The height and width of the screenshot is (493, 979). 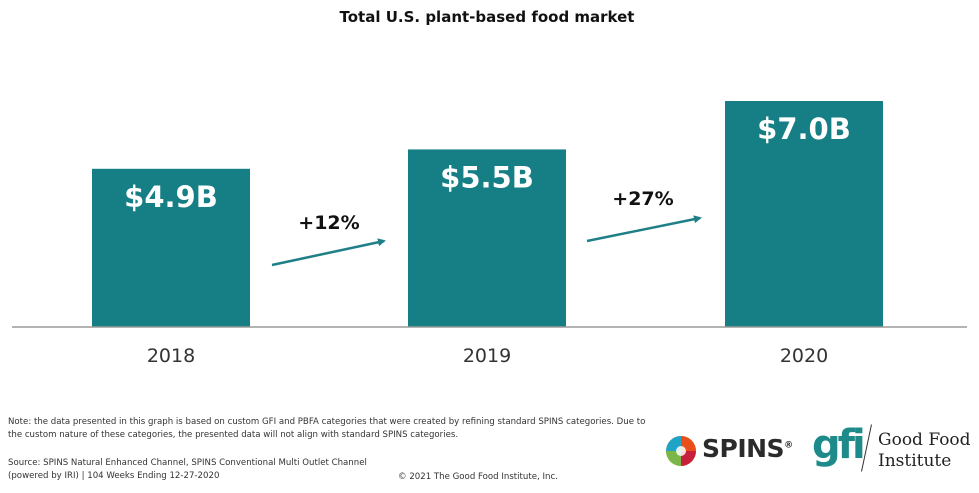 What do you see at coordinates (804, 129) in the screenshot?
I see `bar-value-label-2020: $7.0B` at bounding box center [804, 129].